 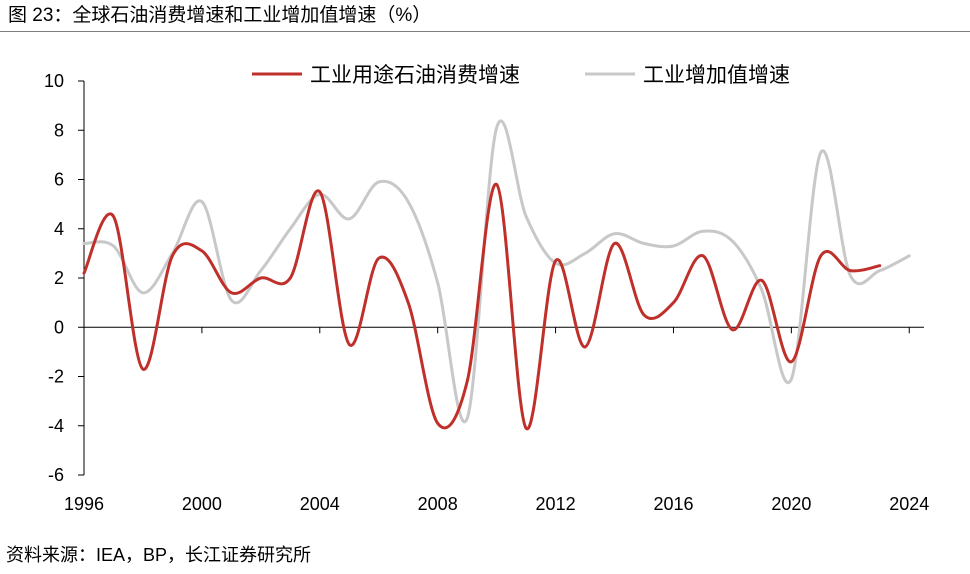 I want to click on figure-title: 图 23：全球石油消费增速和工业增加值增速（%）, so click(x=220, y=15).